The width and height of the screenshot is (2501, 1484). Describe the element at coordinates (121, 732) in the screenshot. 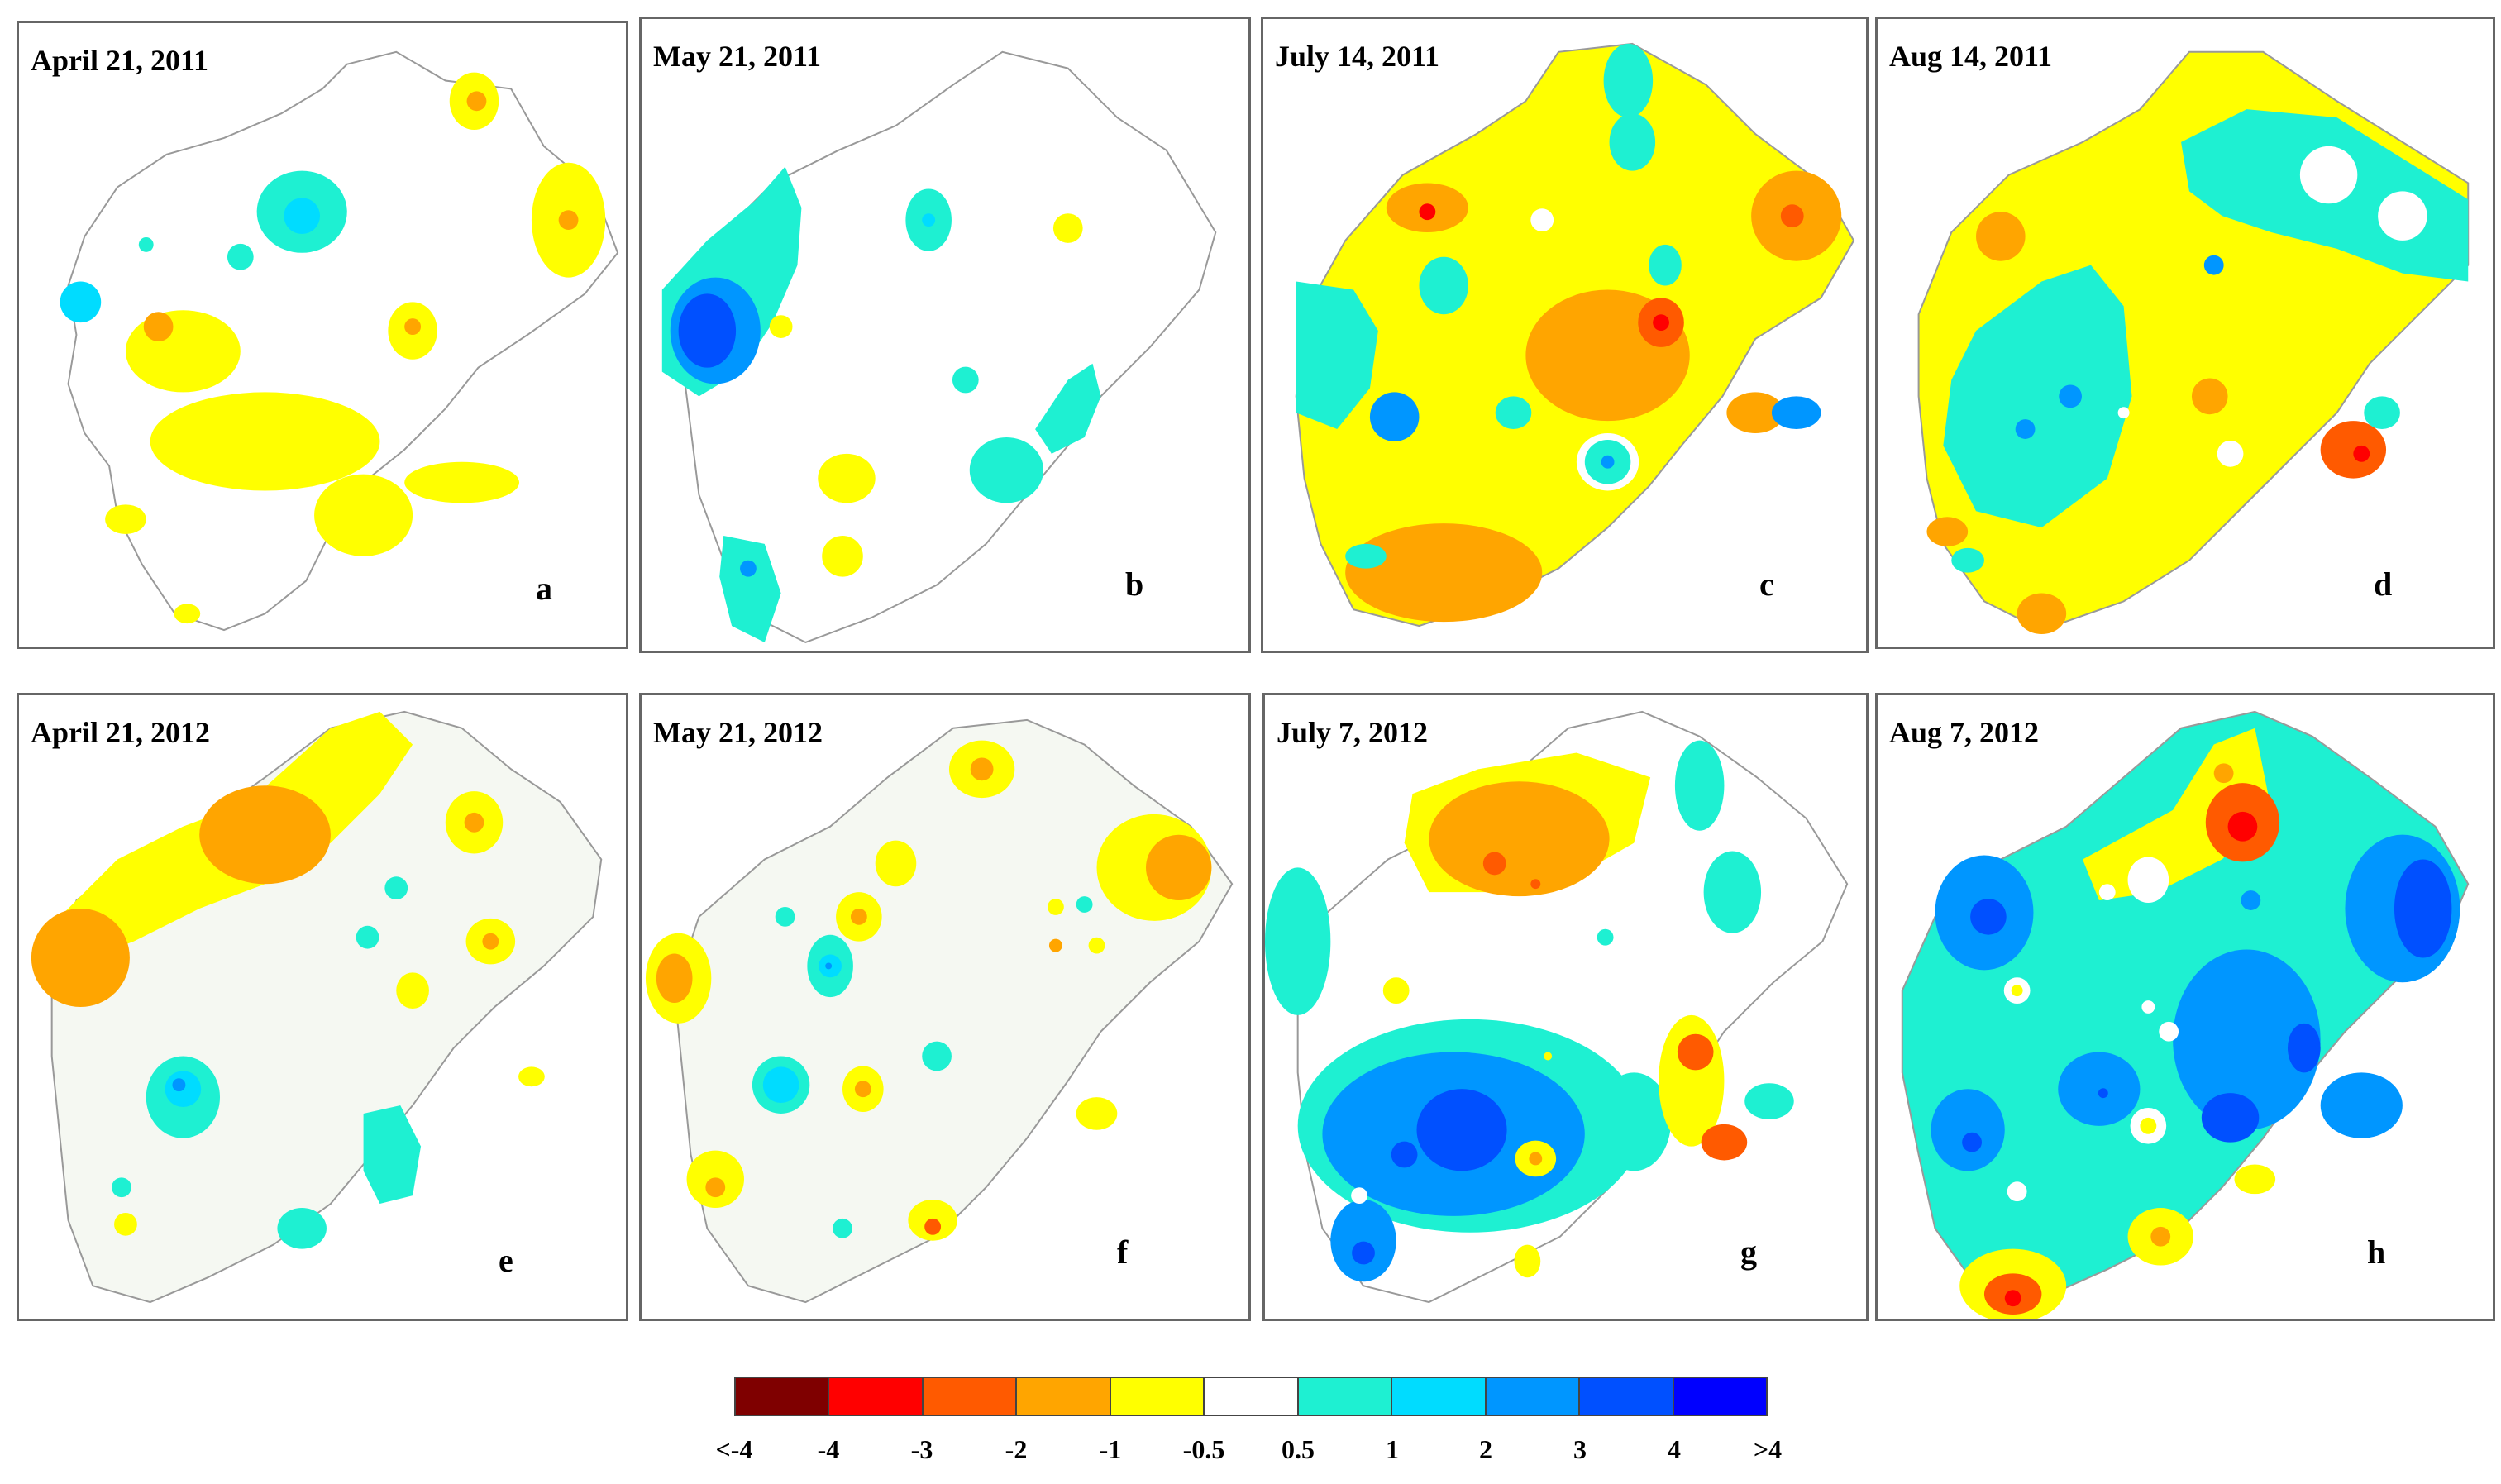

I see `panel-title: April 21, 2012` at that location.